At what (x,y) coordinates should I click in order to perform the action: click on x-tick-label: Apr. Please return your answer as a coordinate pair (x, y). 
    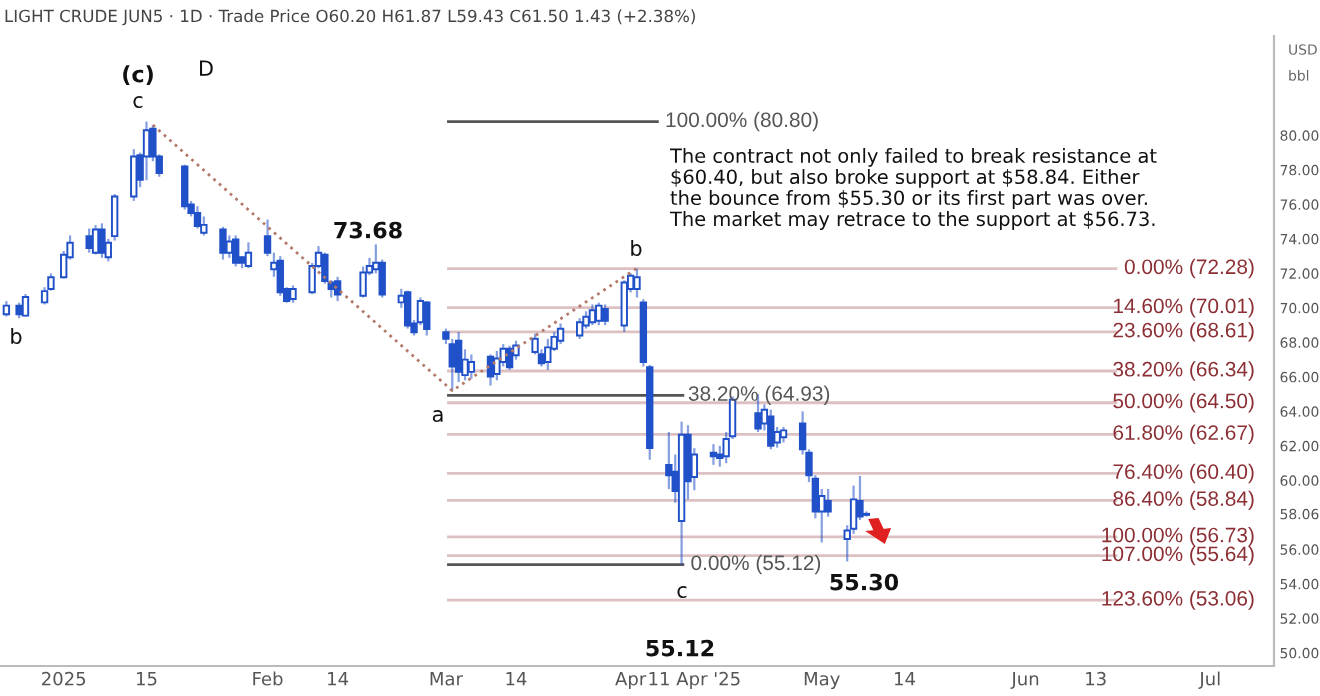
    Looking at the image, I should click on (631, 681).